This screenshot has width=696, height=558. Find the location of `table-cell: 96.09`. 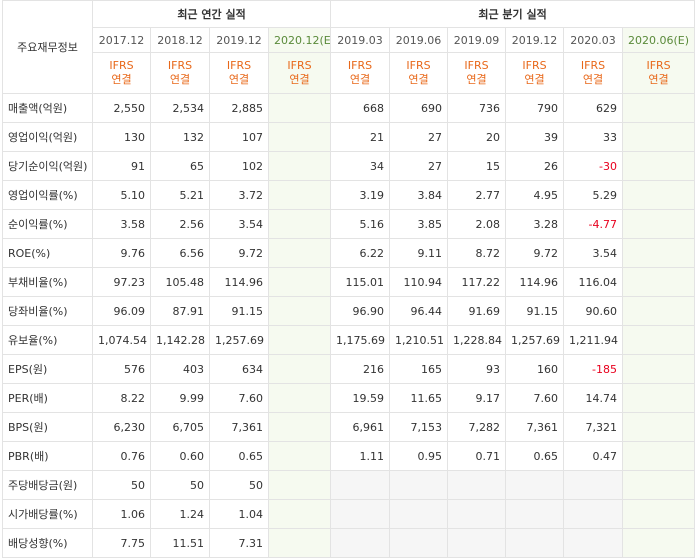

table-cell: 96.09 is located at coordinates (121, 311).